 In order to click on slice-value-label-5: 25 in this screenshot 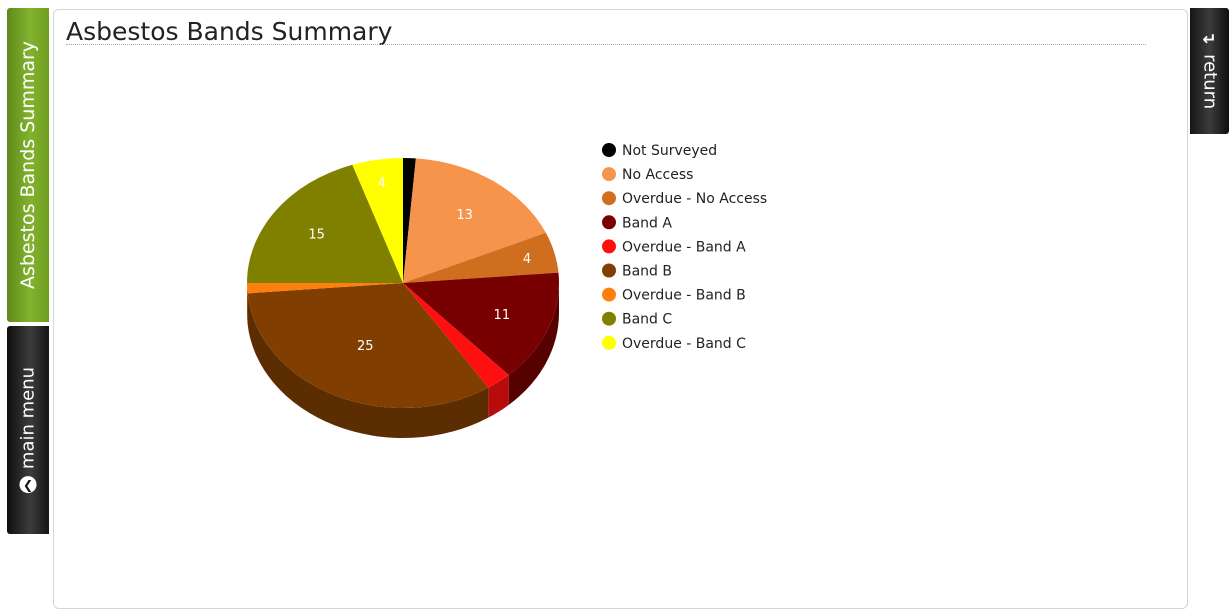, I will do `click(365, 346)`.